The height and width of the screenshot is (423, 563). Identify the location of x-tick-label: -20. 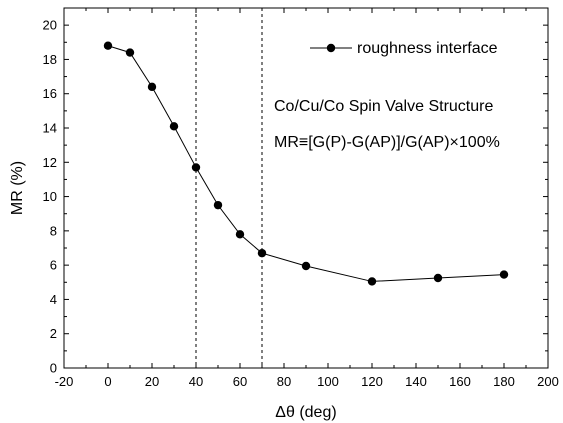
(64, 381).